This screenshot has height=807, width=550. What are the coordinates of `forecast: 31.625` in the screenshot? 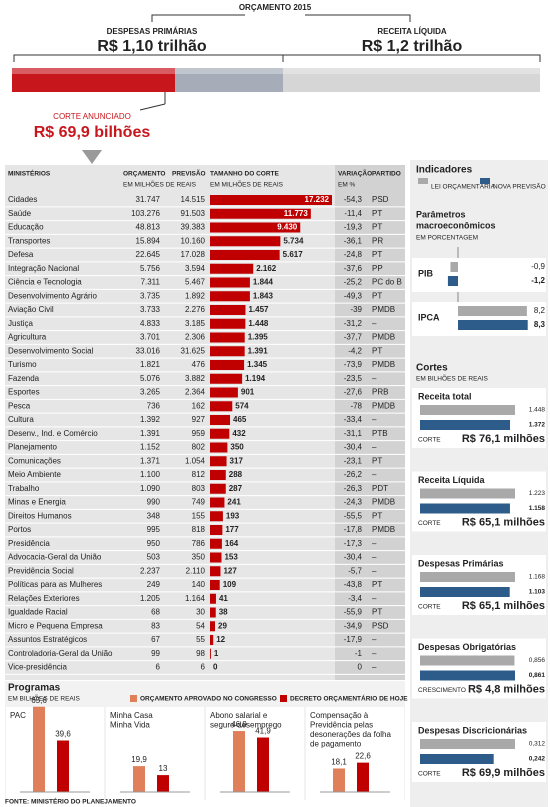 It's located at (193, 350).